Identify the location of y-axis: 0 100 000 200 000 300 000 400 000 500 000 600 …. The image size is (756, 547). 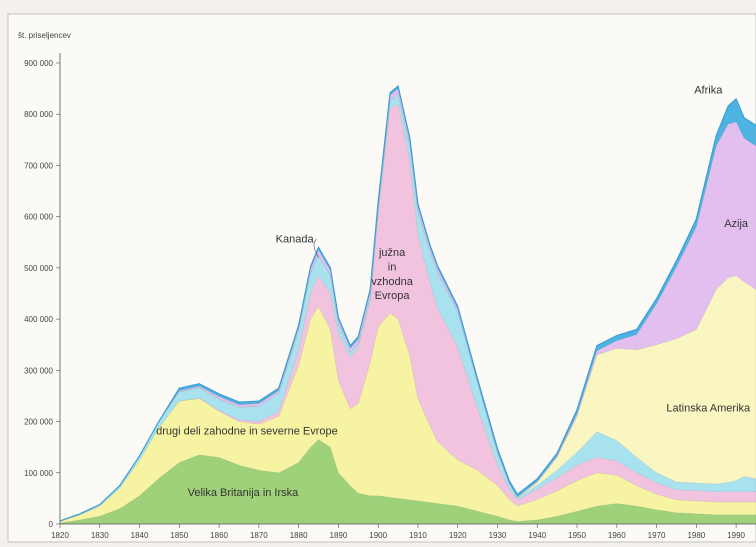
(42, 291).